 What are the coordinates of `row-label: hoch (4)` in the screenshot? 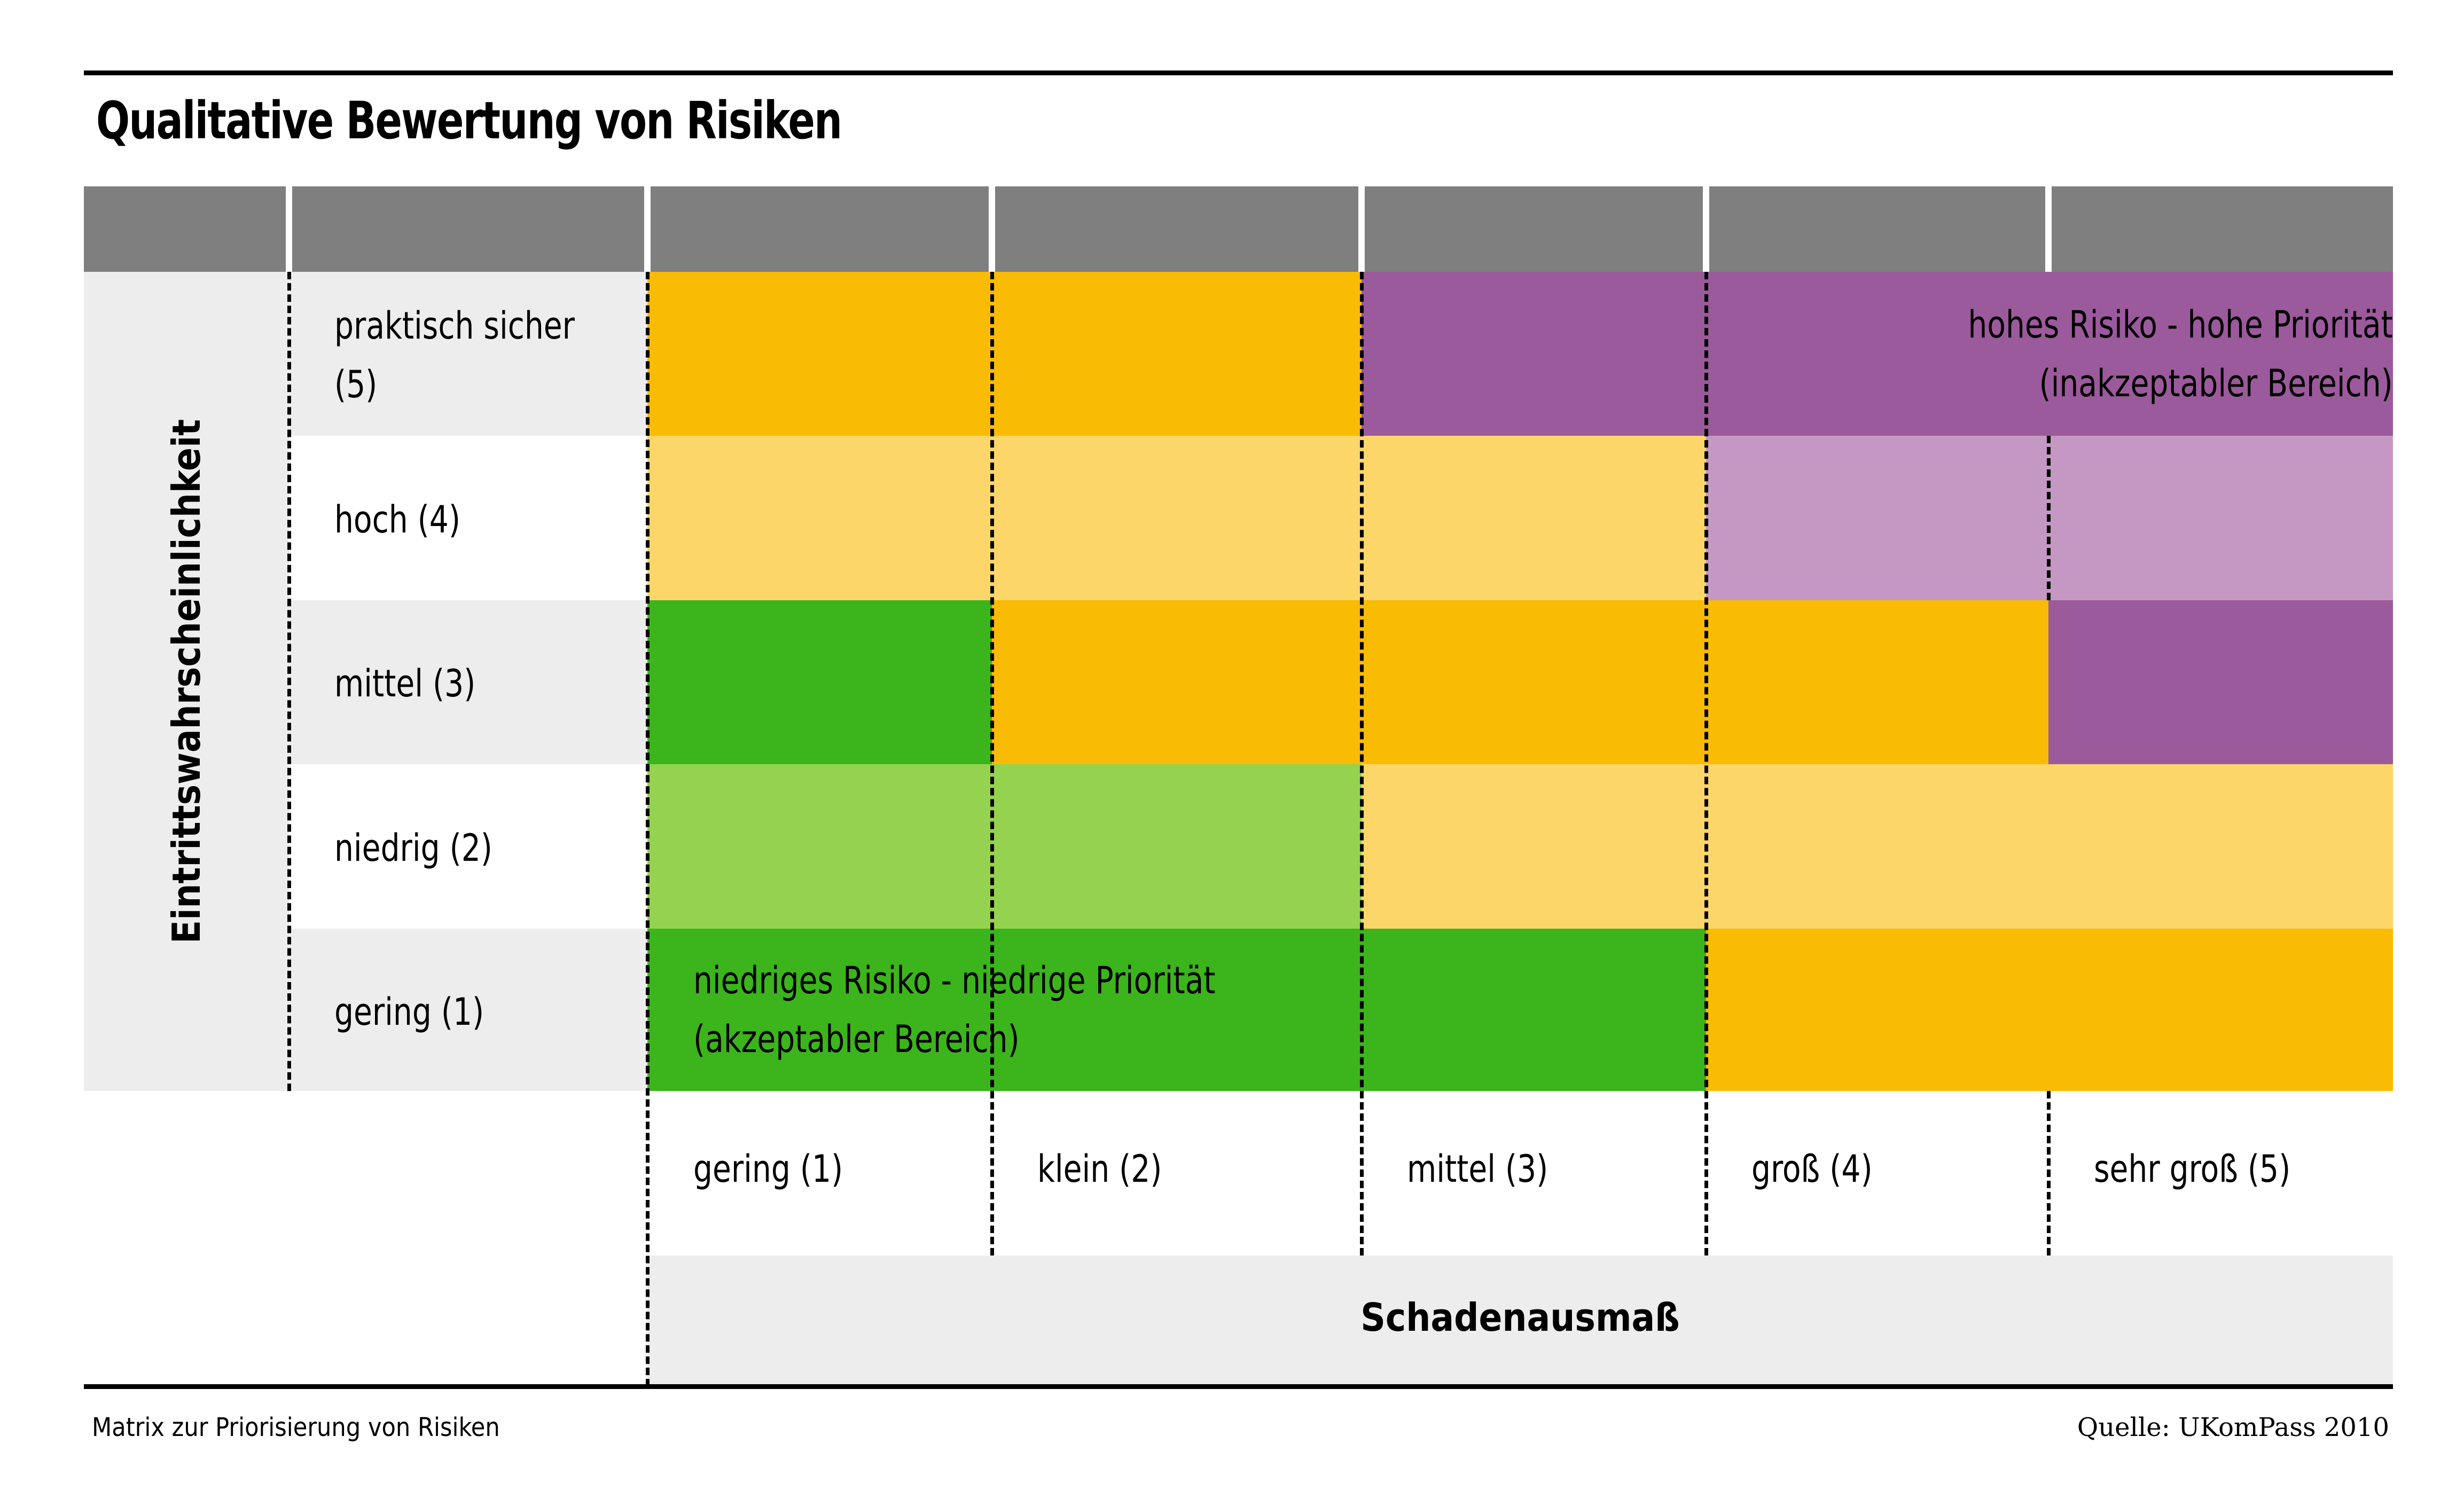 It's located at (397, 519).